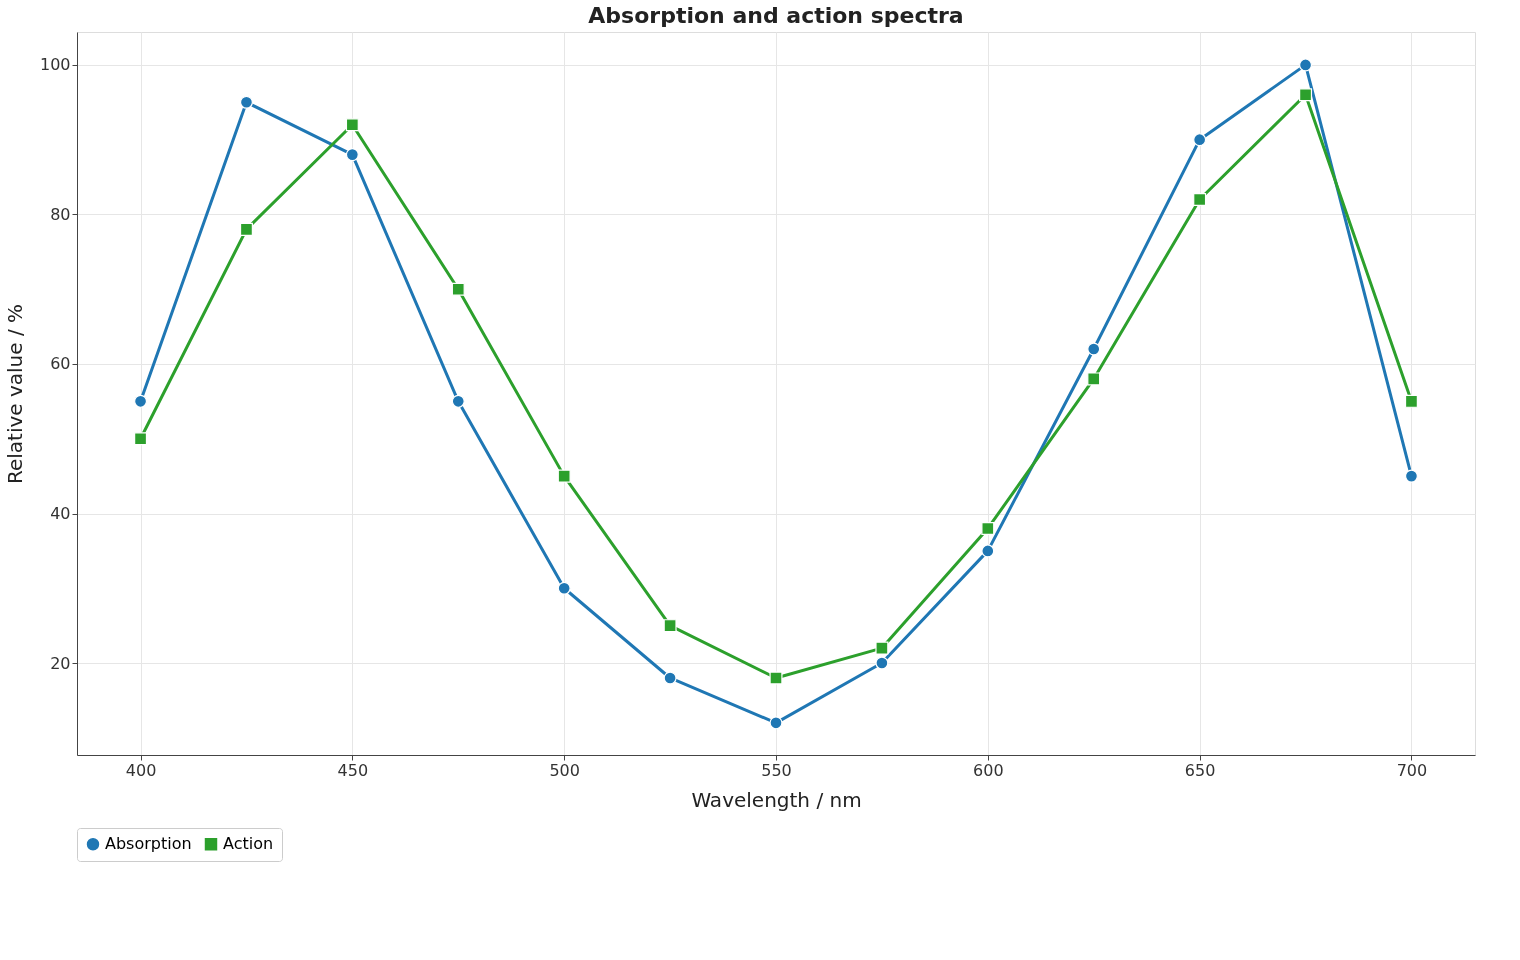 The width and height of the screenshot is (1520, 960). What do you see at coordinates (148, 844) in the screenshot?
I see `legend-label: Absorption` at bounding box center [148, 844].